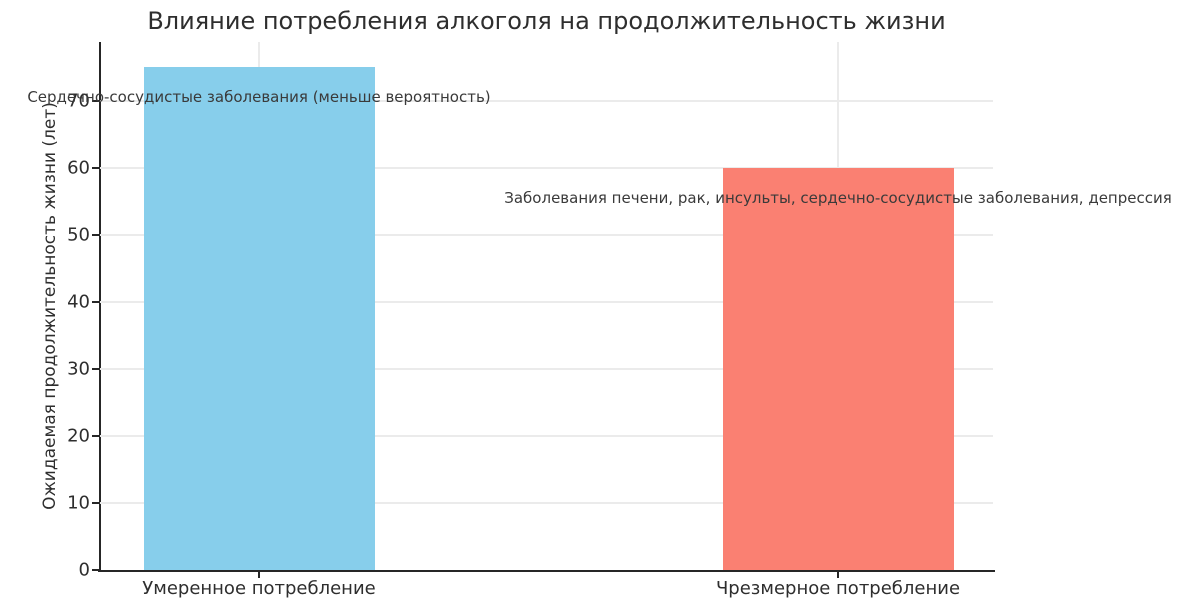 This screenshot has width=1204, height=610. I want to click on y-tick-label-0: 0, so click(84, 570).